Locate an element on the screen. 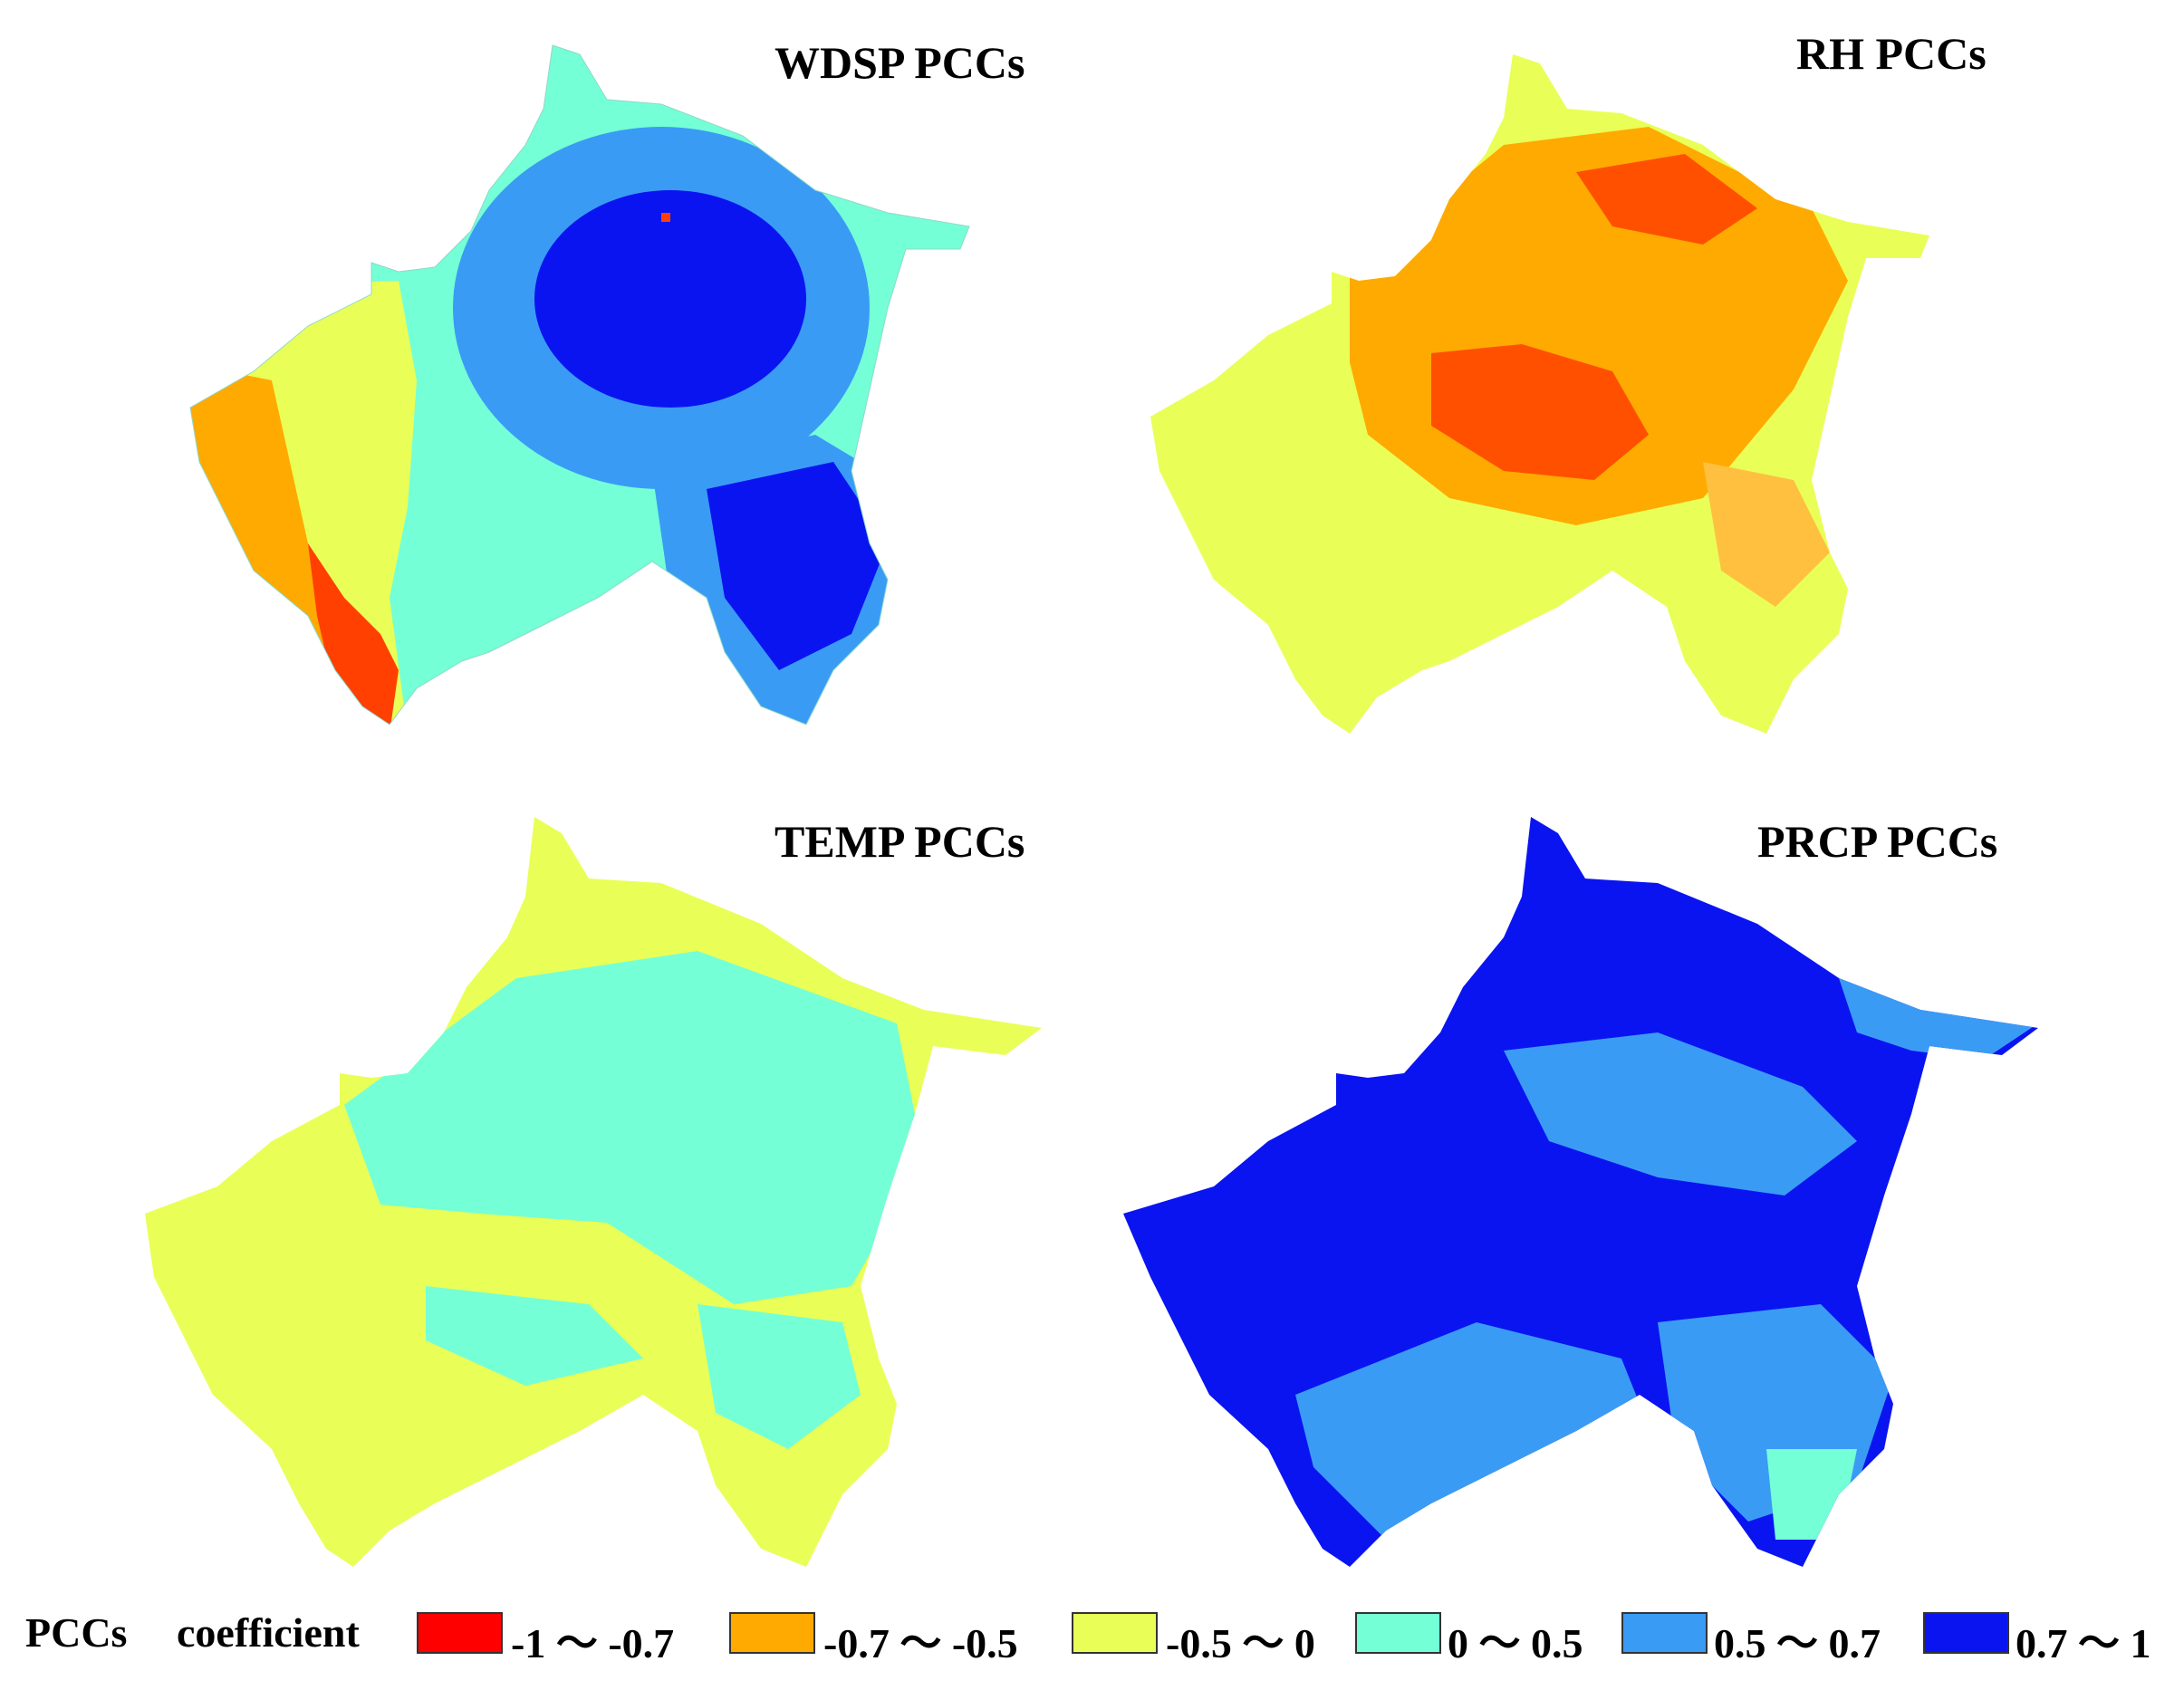 The height and width of the screenshot is (1690, 2184). legend-label: -0.7 ～ -0.5 is located at coordinates (920, 1643).